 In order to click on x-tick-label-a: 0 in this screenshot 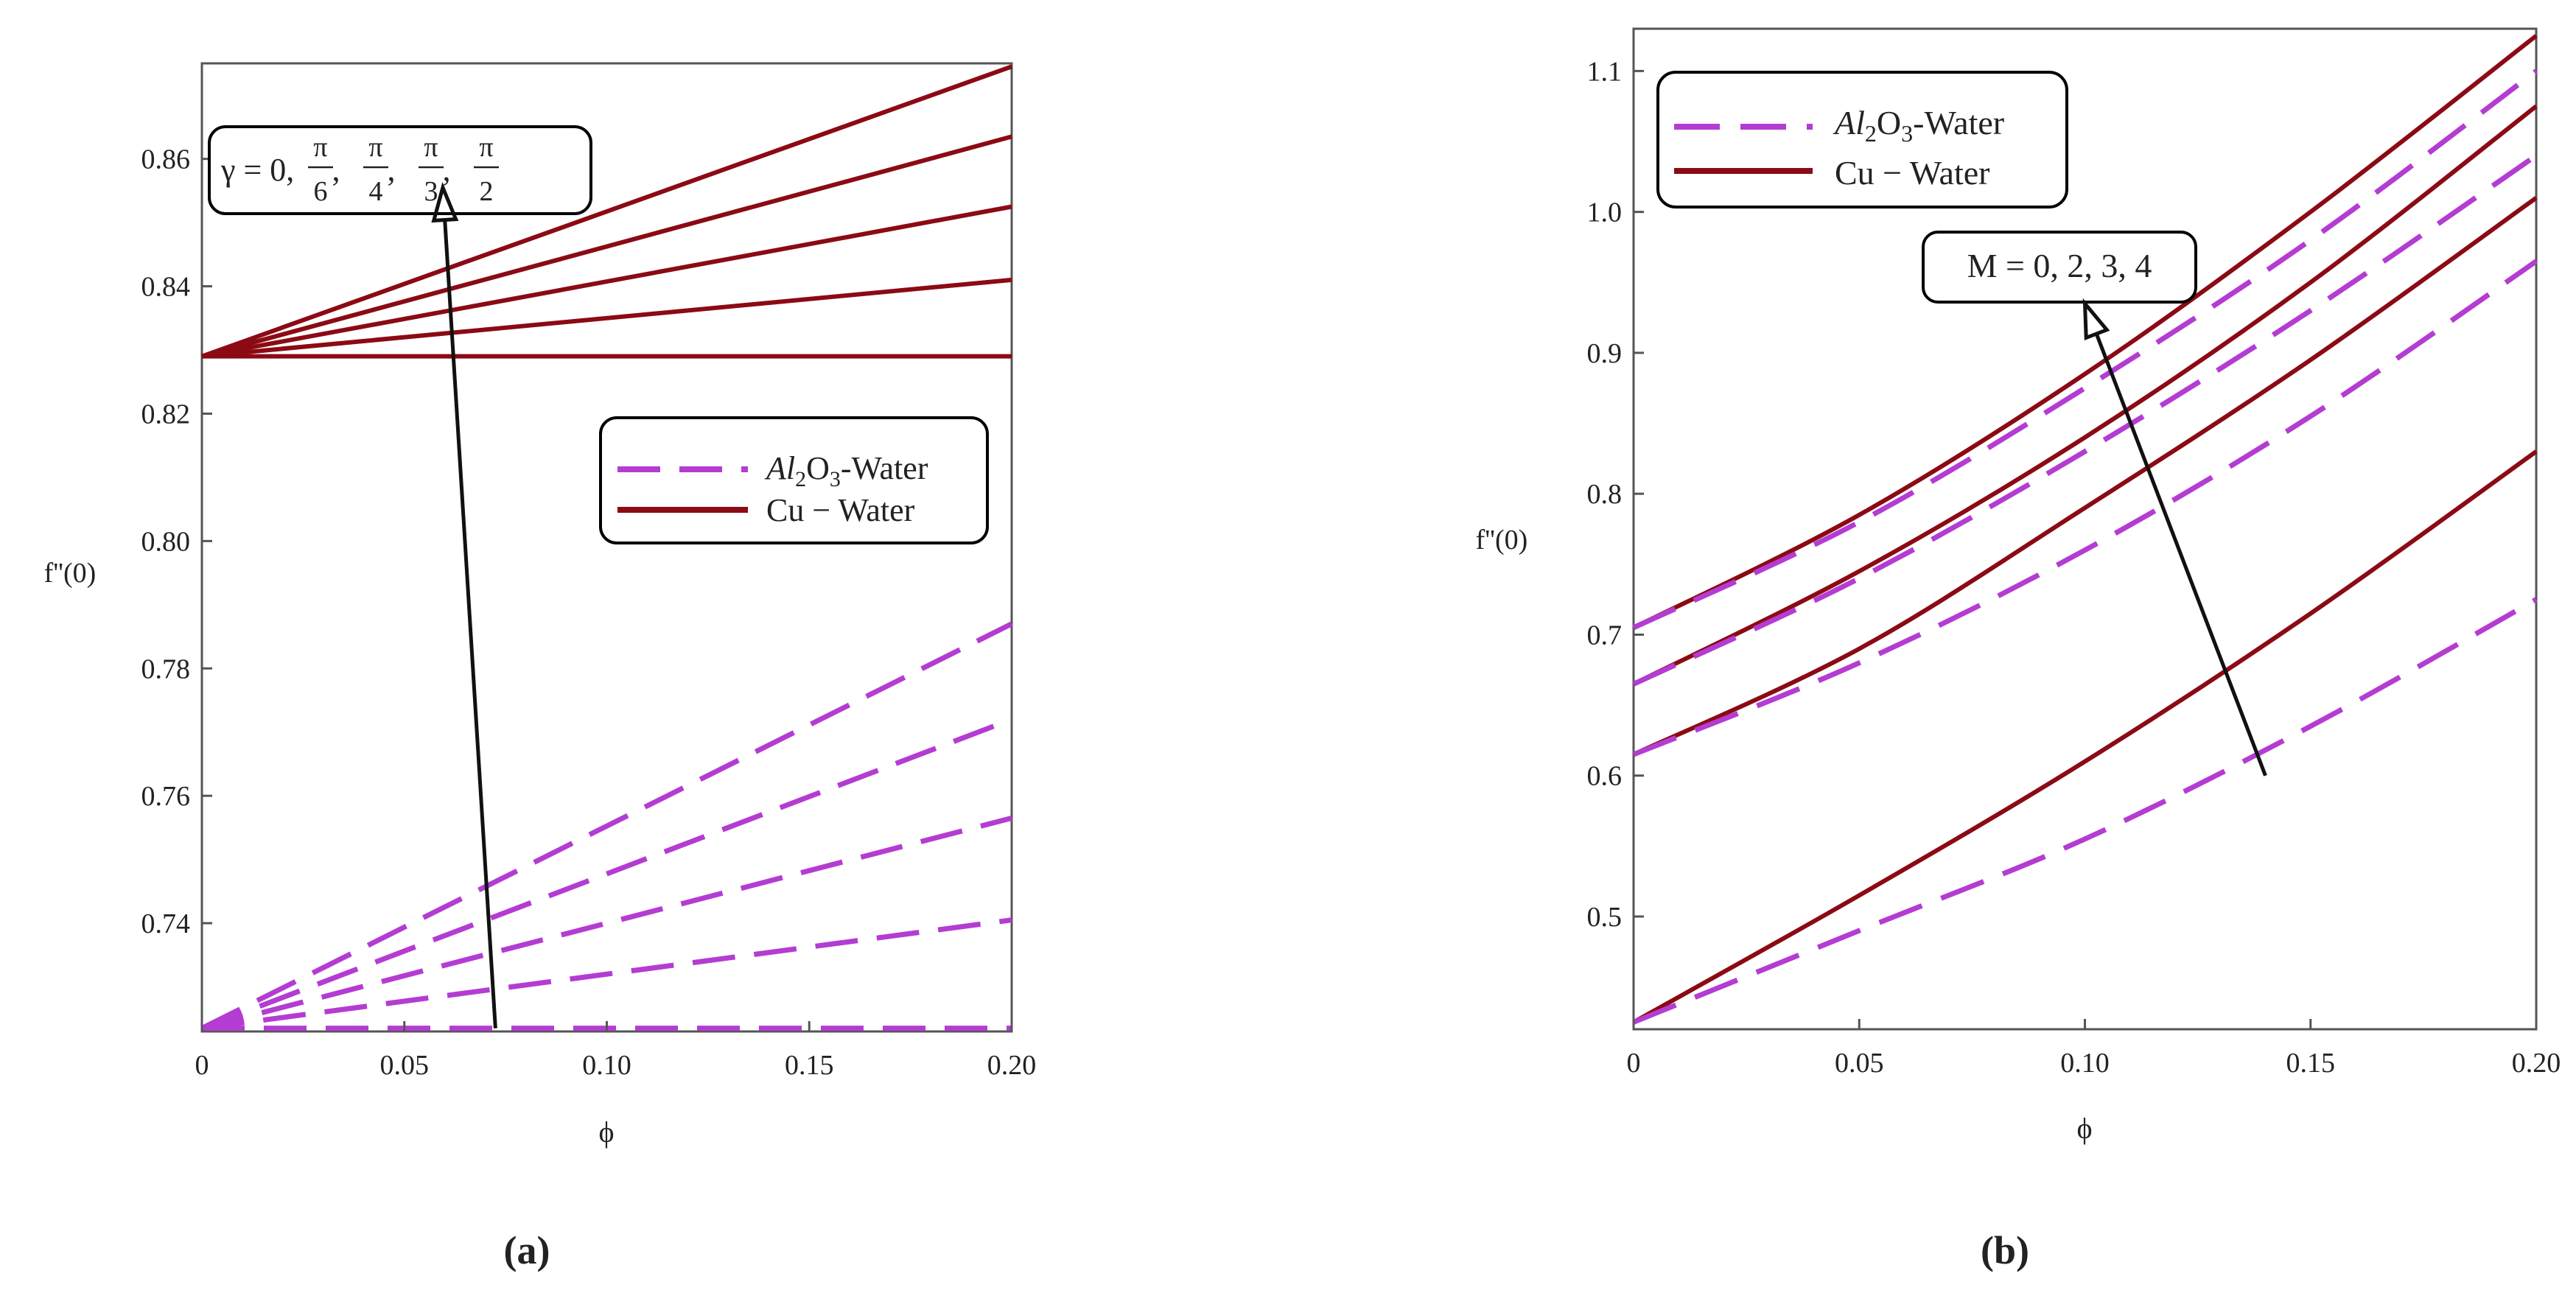, I will do `click(202, 1065)`.